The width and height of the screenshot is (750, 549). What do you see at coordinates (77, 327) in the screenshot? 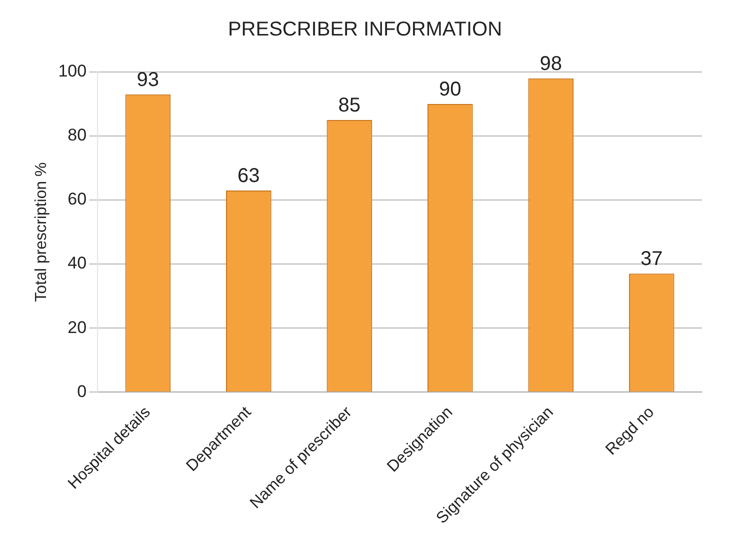
I see `y-tick-label: 20` at bounding box center [77, 327].